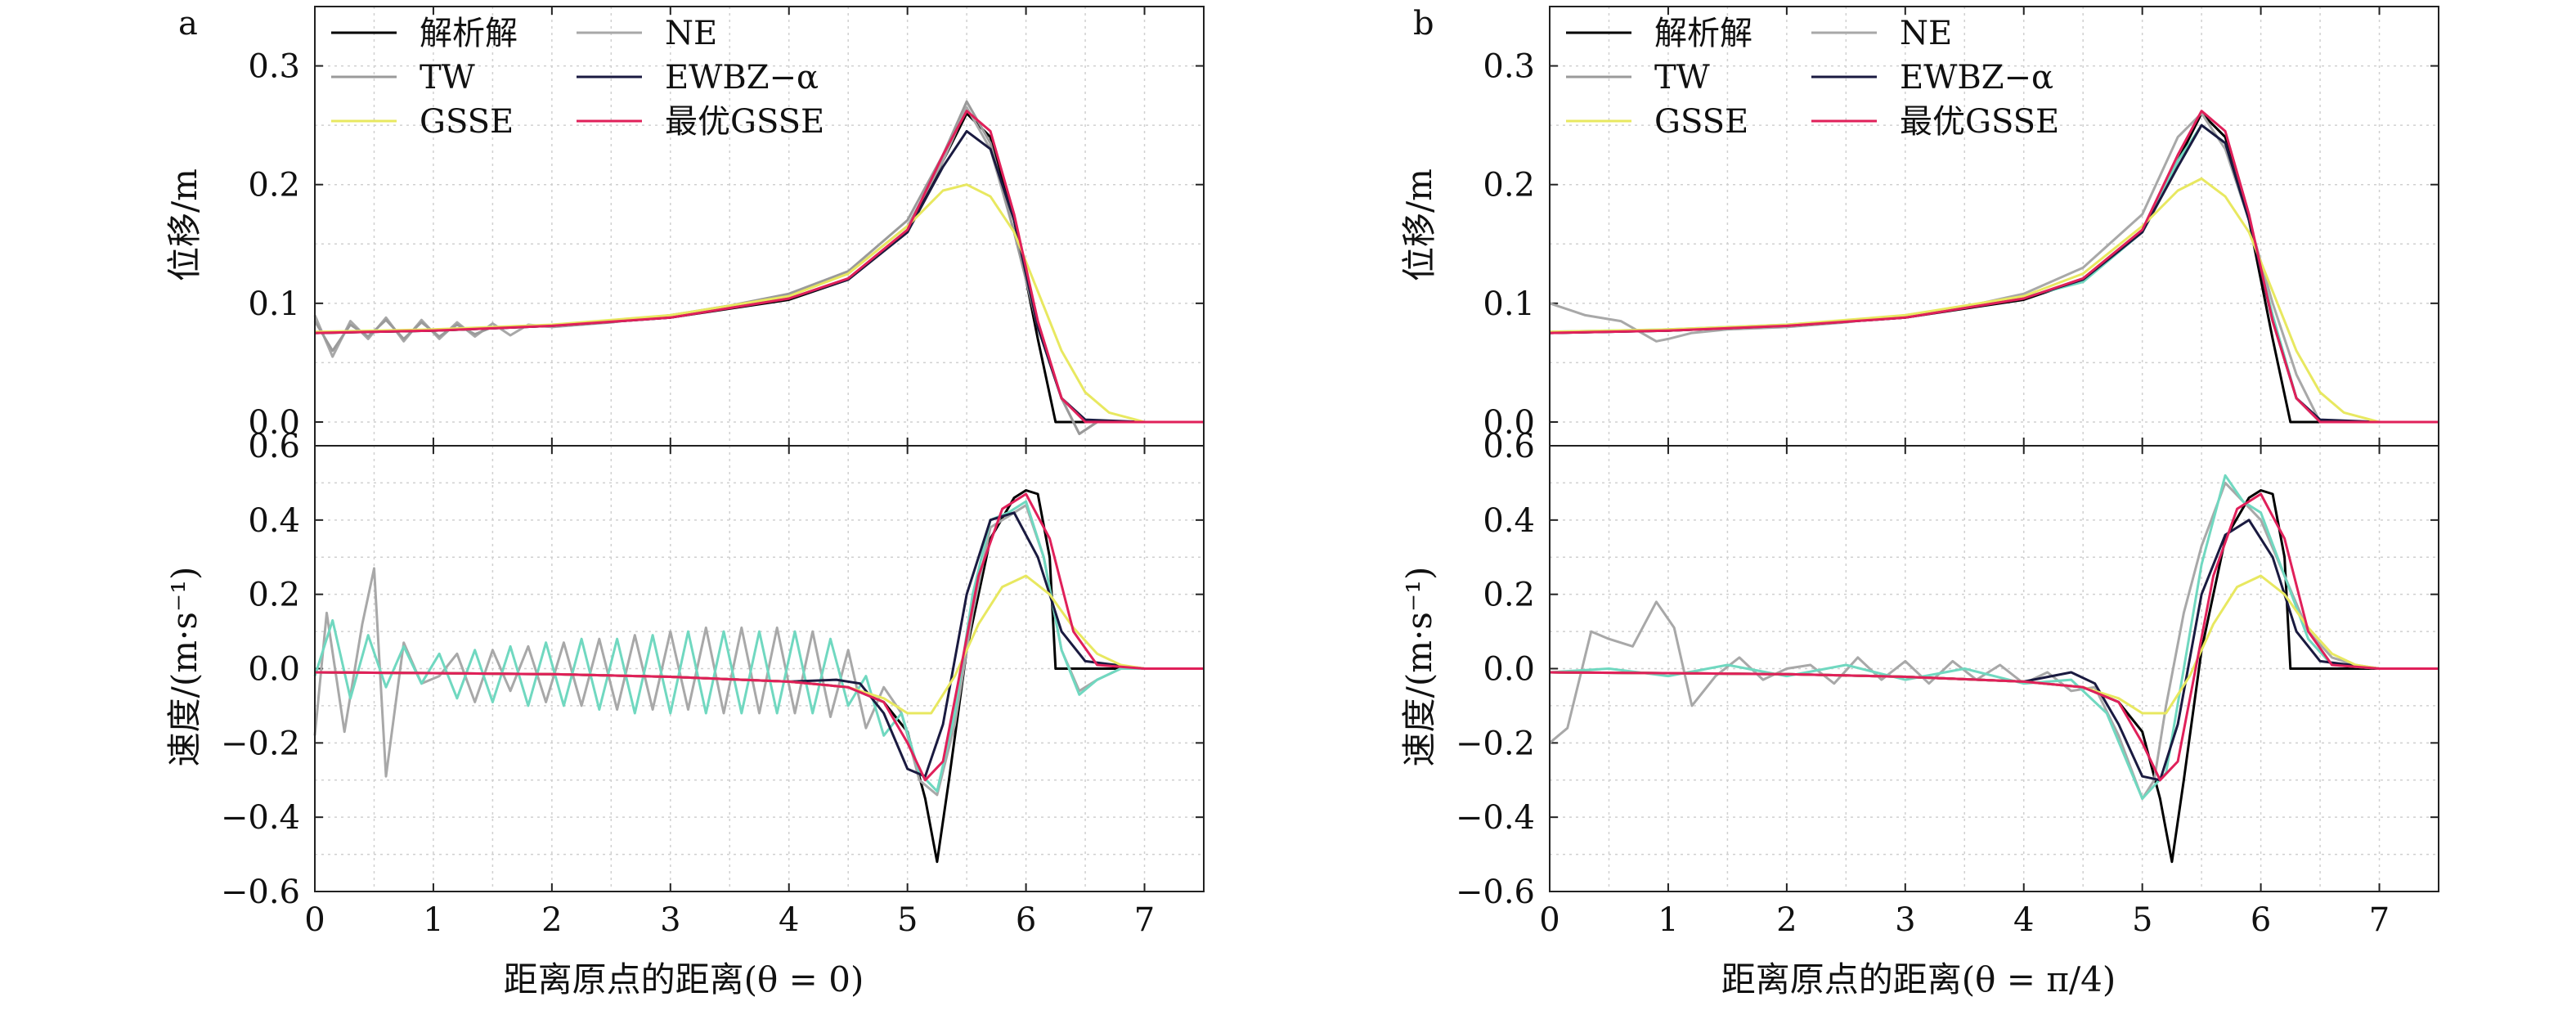 The width and height of the screenshot is (2576, 1015). Describe the element at coordinates (2379, 920) in the screenshot. I see `b-bottom-x-tick-label: 7` at that location.